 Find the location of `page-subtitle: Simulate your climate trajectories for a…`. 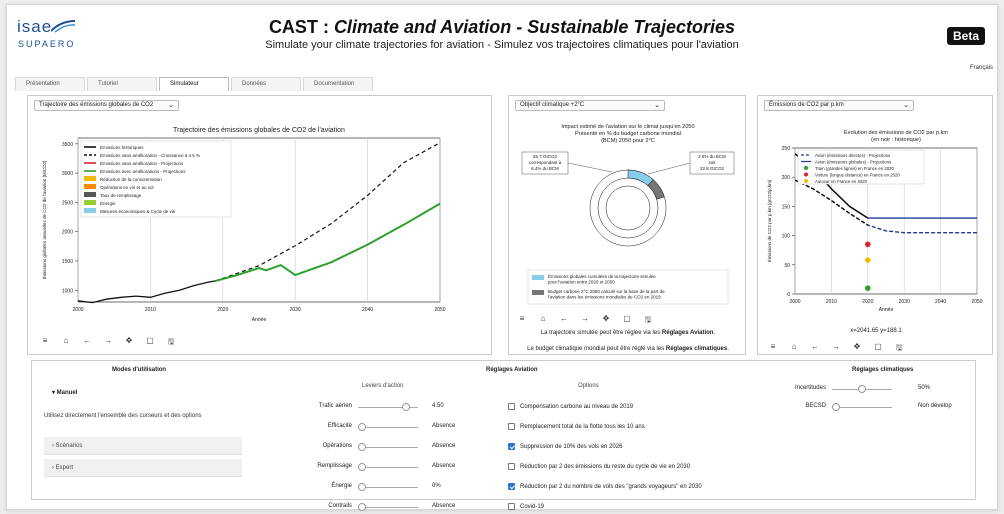

page-subtitle: Simulate your climate trajectories for a… is located at coordinates (502, 45).